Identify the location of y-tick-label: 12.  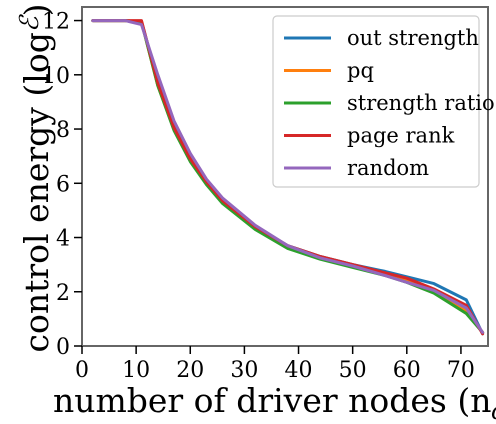
(56, 22).